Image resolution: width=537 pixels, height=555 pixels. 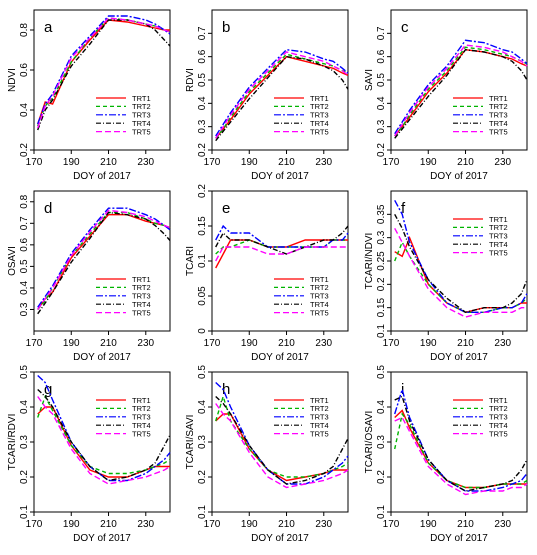 What do you see at coordinates (226, 208) in the screenshot?
I see `panel-letter: e` at bounding box center [226, 208].